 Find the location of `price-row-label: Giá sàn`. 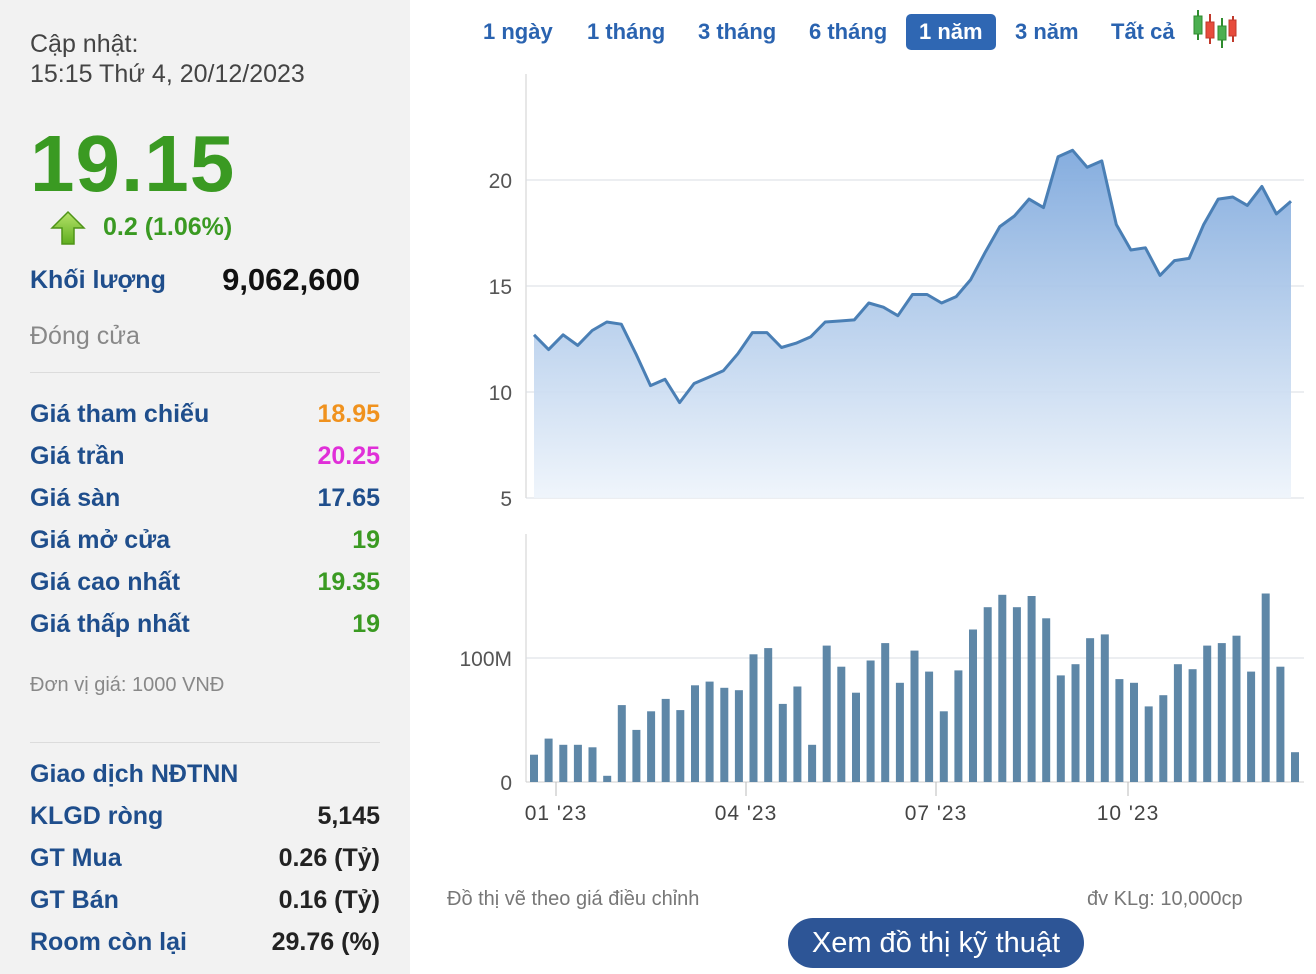

price-row-label: Giá sàn is located at coordinates (75, 498).